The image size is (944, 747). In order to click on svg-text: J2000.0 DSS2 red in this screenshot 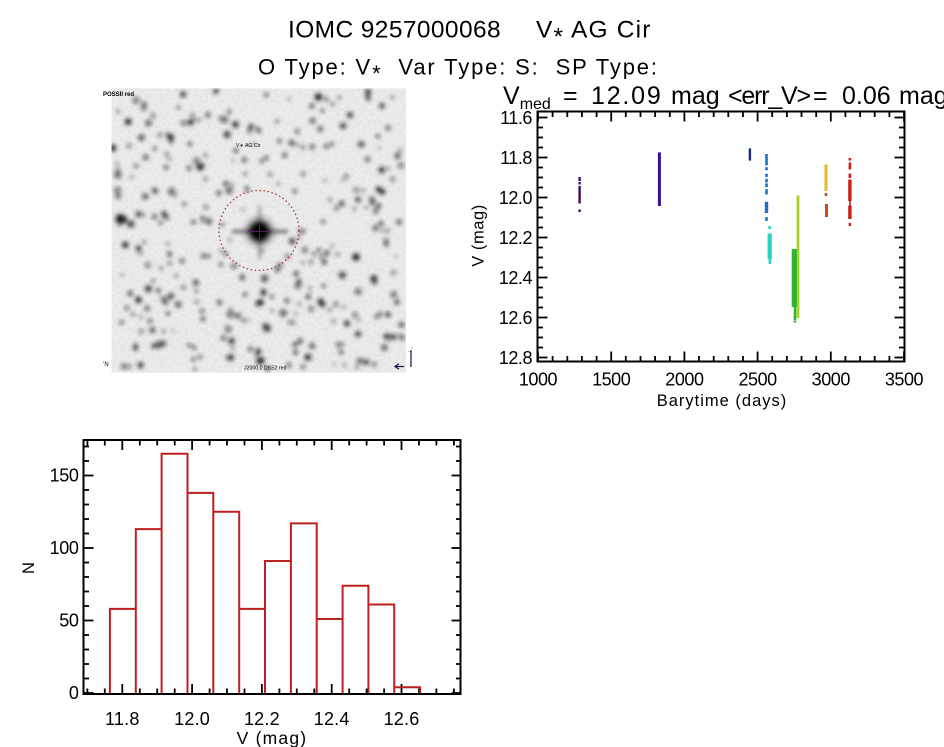, I will do `click(265, 369)`.